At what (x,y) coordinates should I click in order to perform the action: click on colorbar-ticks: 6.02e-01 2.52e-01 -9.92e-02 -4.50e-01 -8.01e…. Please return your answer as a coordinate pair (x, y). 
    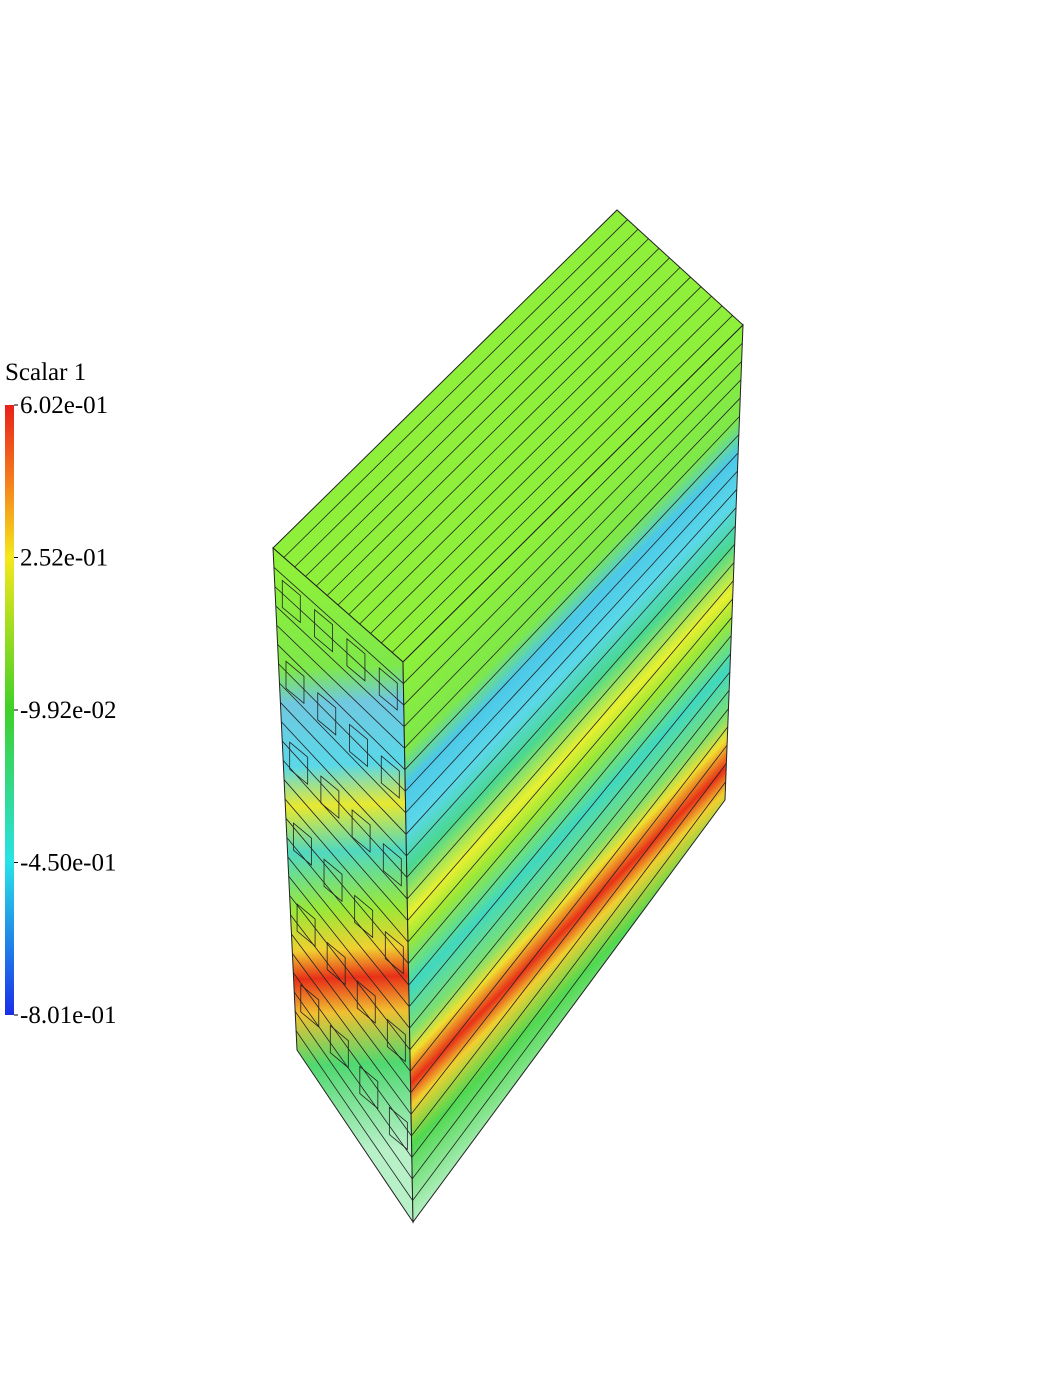
    Looking at the image, I should click on (65, 710).